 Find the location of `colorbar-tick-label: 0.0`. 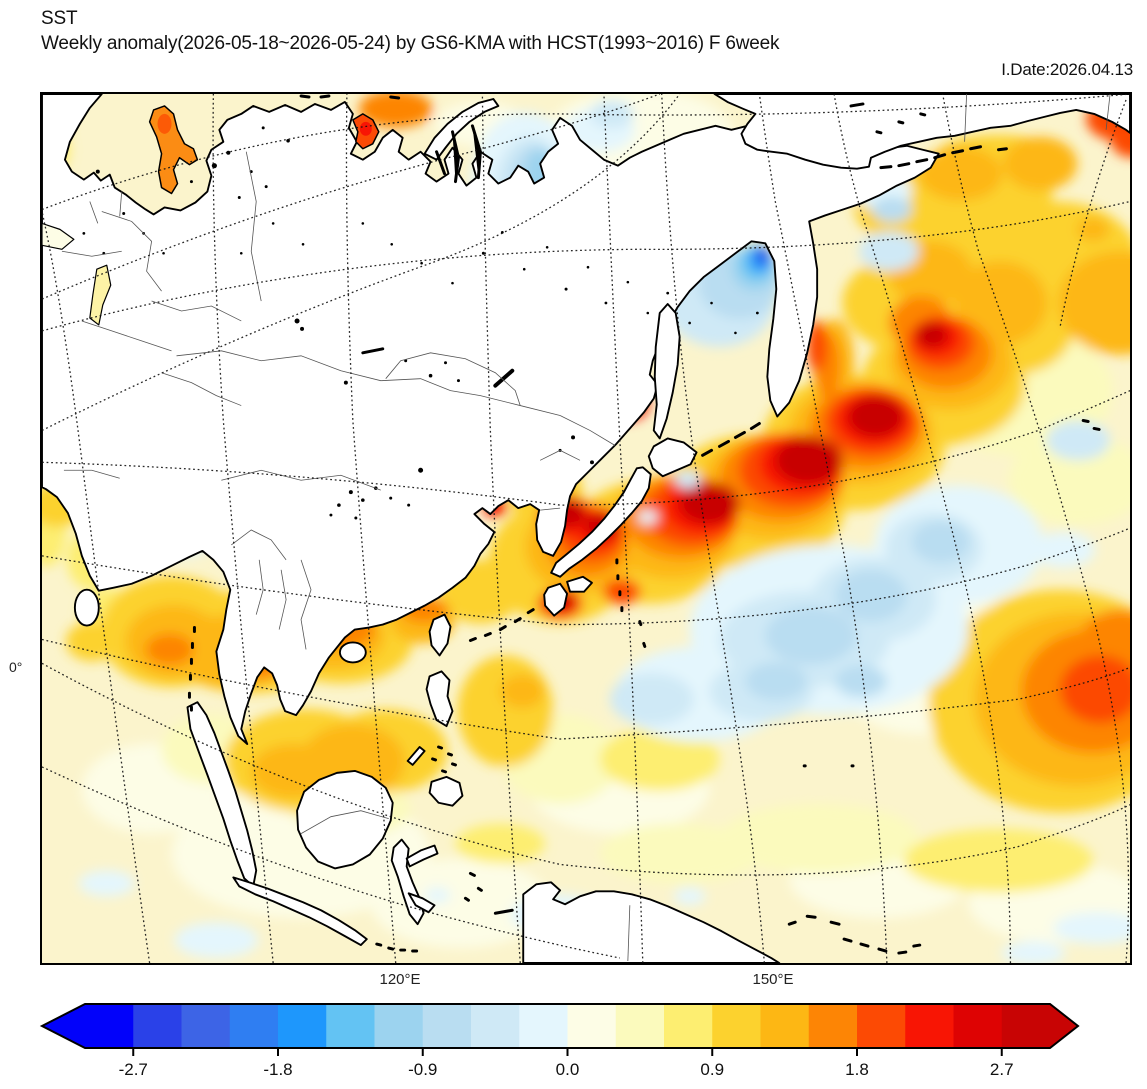

colorbar-tick-label: 0.0 is located at coordinates (568, 1069).